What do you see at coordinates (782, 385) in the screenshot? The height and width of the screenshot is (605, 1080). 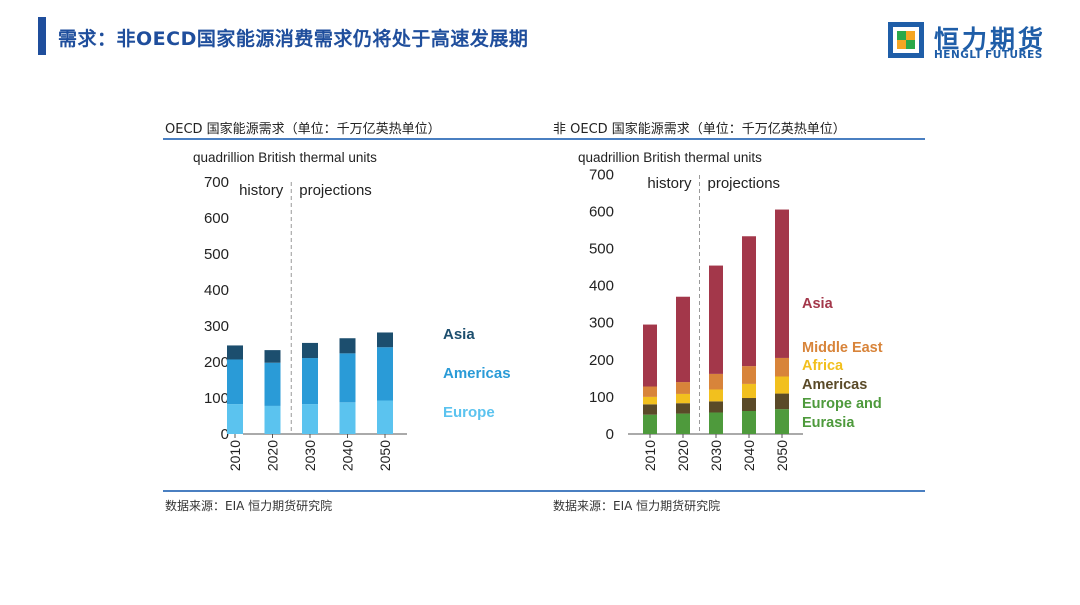 I see `bar-segment-africa-2050` at bounding box center [782, 385].